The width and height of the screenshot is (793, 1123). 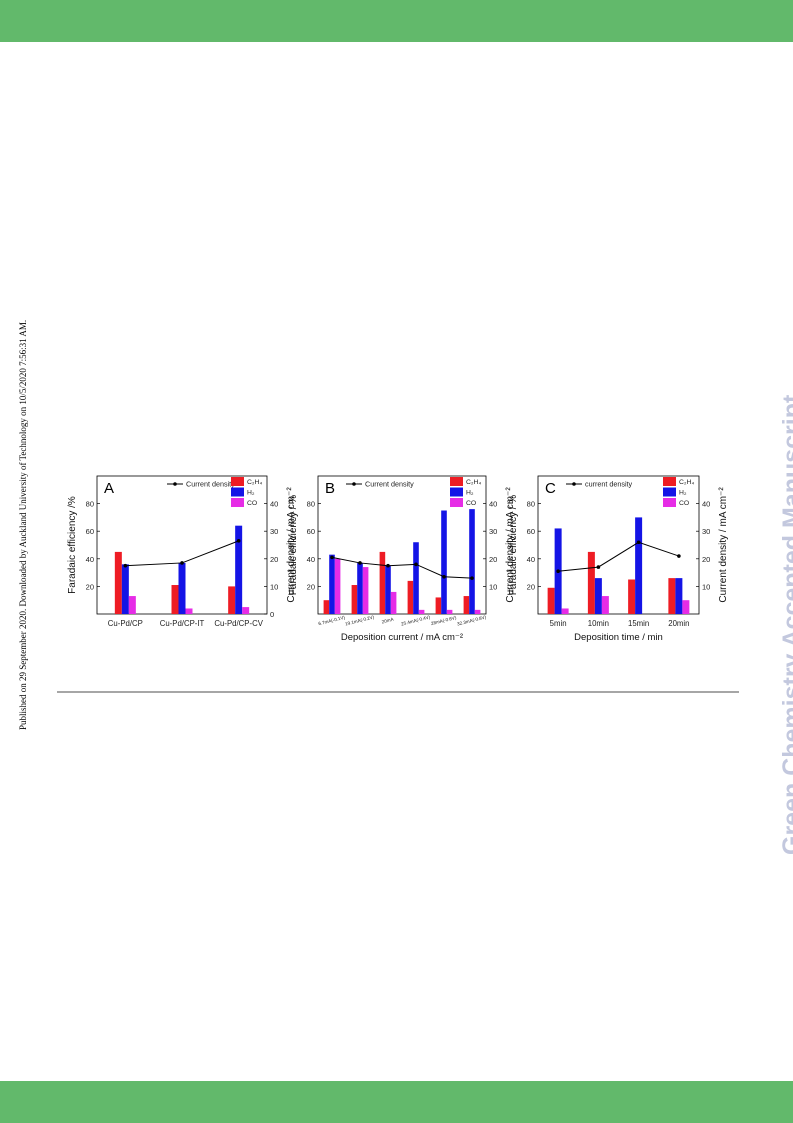 I want to click on x-axis-title: Deposition time / min, so click(x=618, y=637).